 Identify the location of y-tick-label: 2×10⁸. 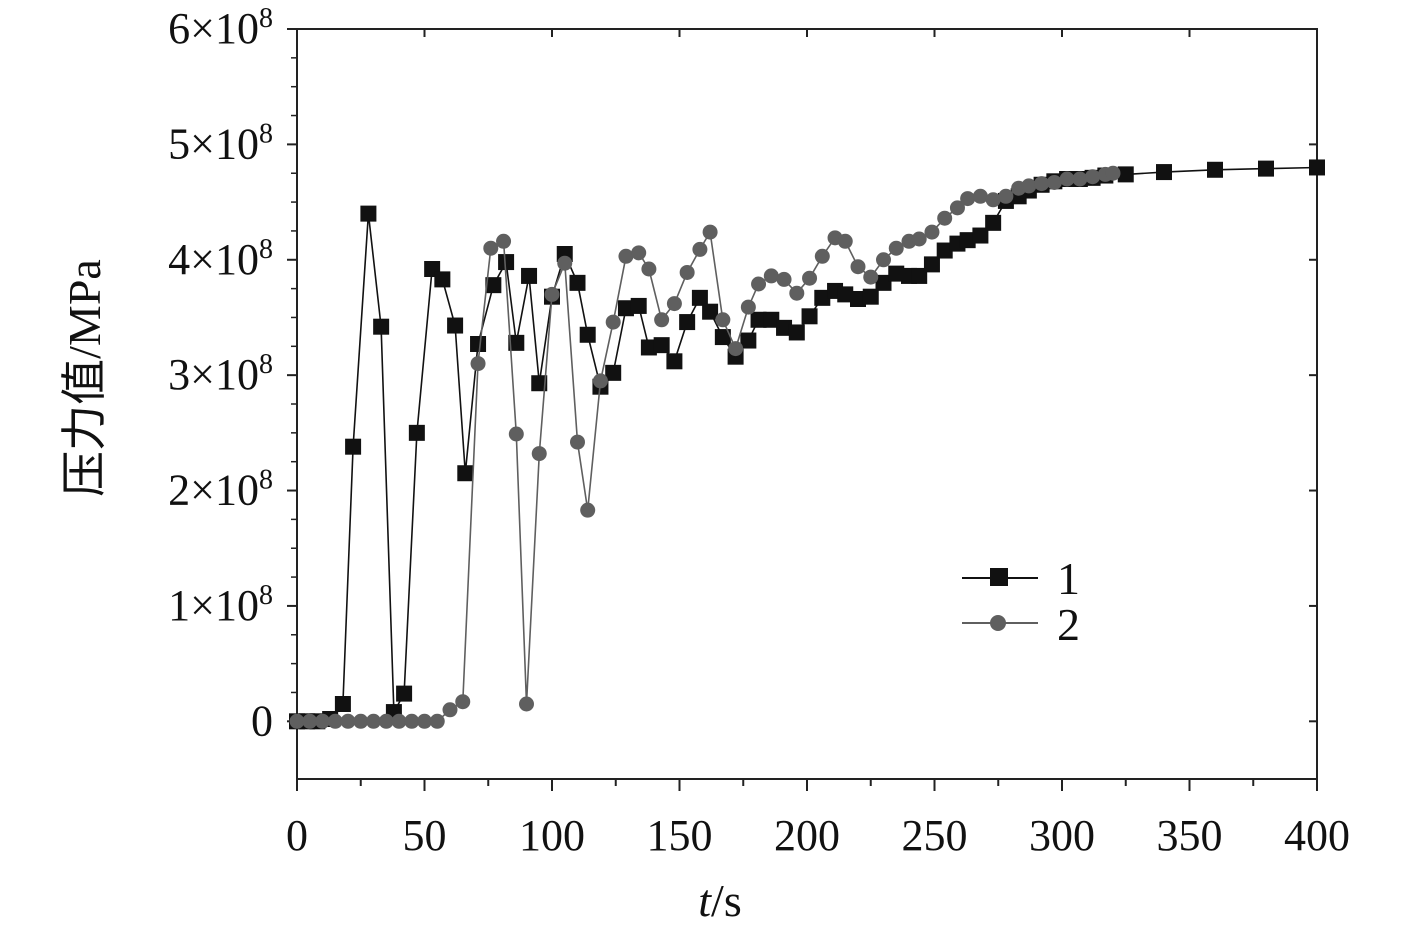
(220, 490).